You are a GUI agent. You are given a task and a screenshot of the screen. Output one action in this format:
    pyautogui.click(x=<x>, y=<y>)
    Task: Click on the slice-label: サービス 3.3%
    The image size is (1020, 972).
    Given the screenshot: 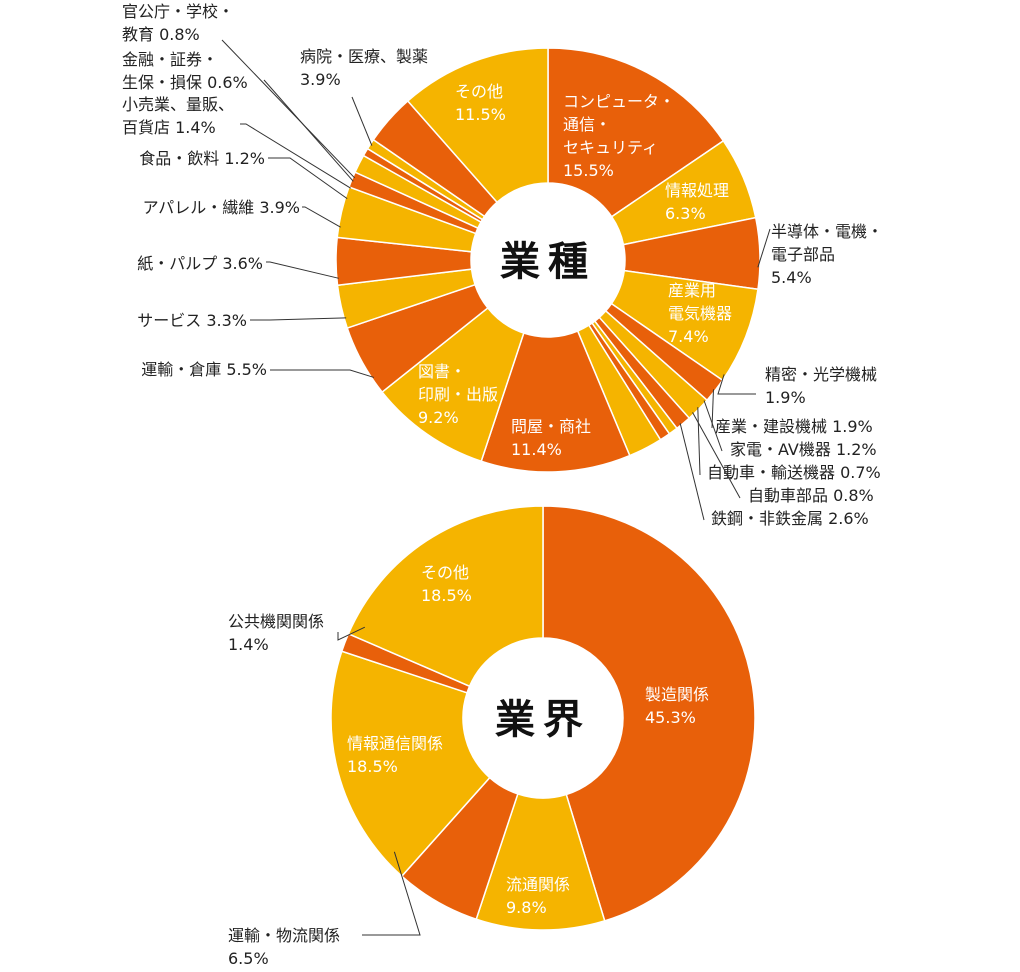 What is the action you would take?
    pyautogui.click(x=192, y=320)
    